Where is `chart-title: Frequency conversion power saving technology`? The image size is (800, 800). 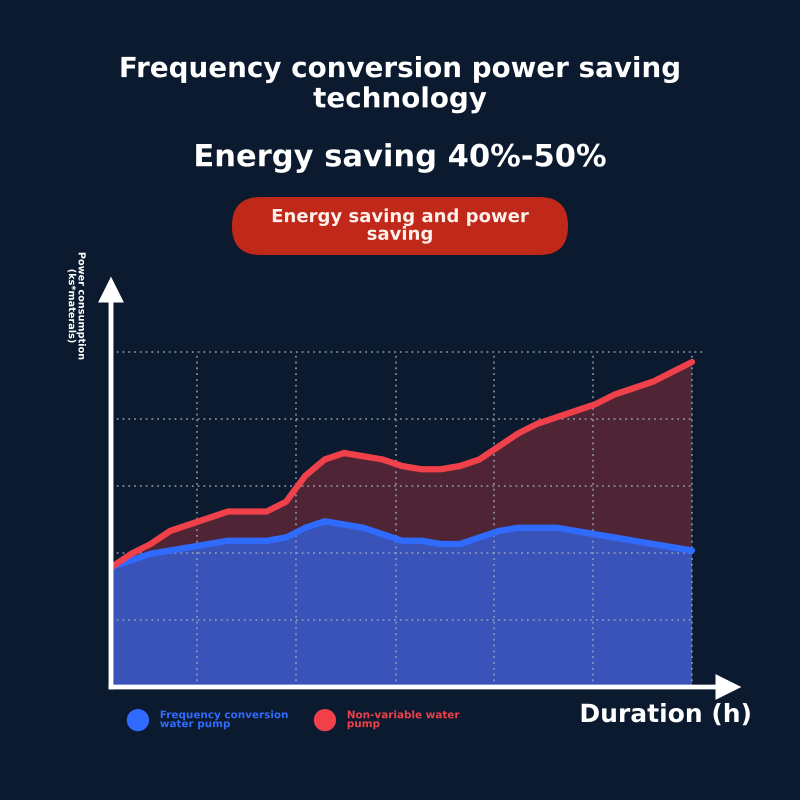
chart-title: Frequency conversion power saving technology is located at coordinates (400, 85).